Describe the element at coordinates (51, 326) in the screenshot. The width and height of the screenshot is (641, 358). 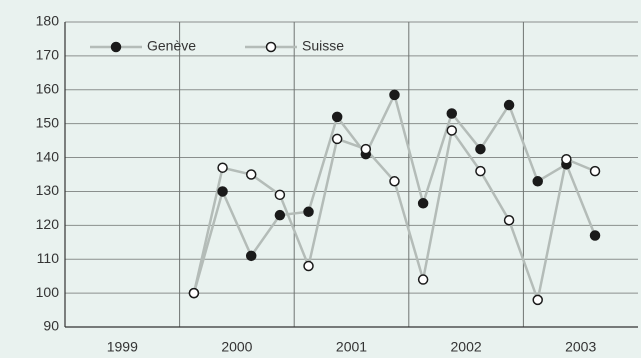
I see `y-tick-label: 90` at that location.